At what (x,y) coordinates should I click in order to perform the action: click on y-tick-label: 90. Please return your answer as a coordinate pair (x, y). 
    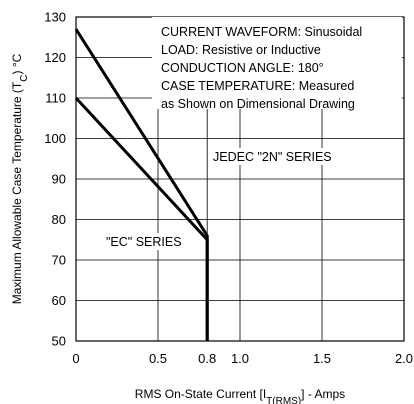
    Looking at the image, I should click on (59, 179).